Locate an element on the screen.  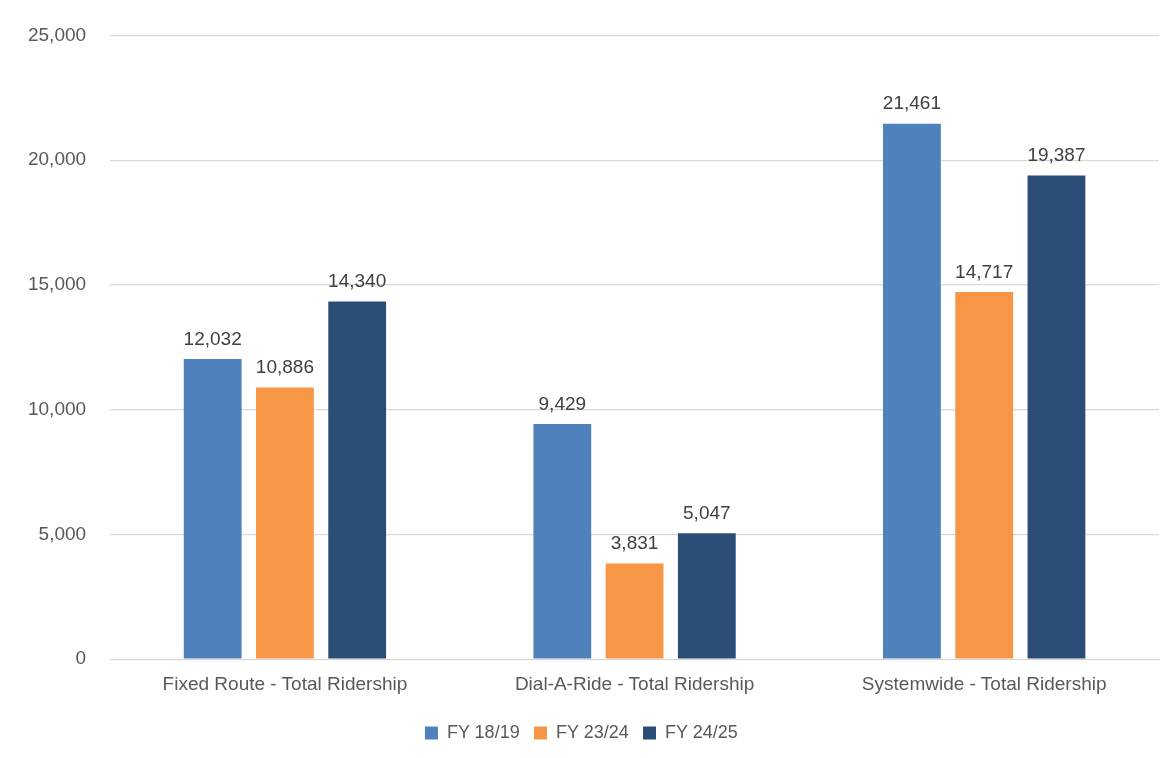
data-label: 19,387 is located at coordinates (1056, 155).